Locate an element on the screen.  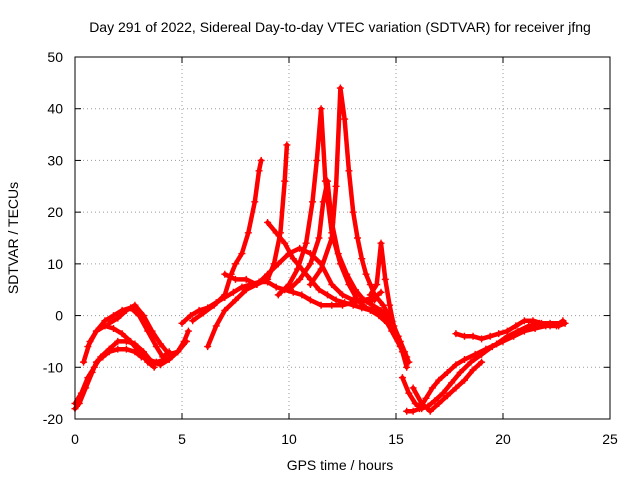
y-tick-label: 10 is located at coordinates (55, 264).